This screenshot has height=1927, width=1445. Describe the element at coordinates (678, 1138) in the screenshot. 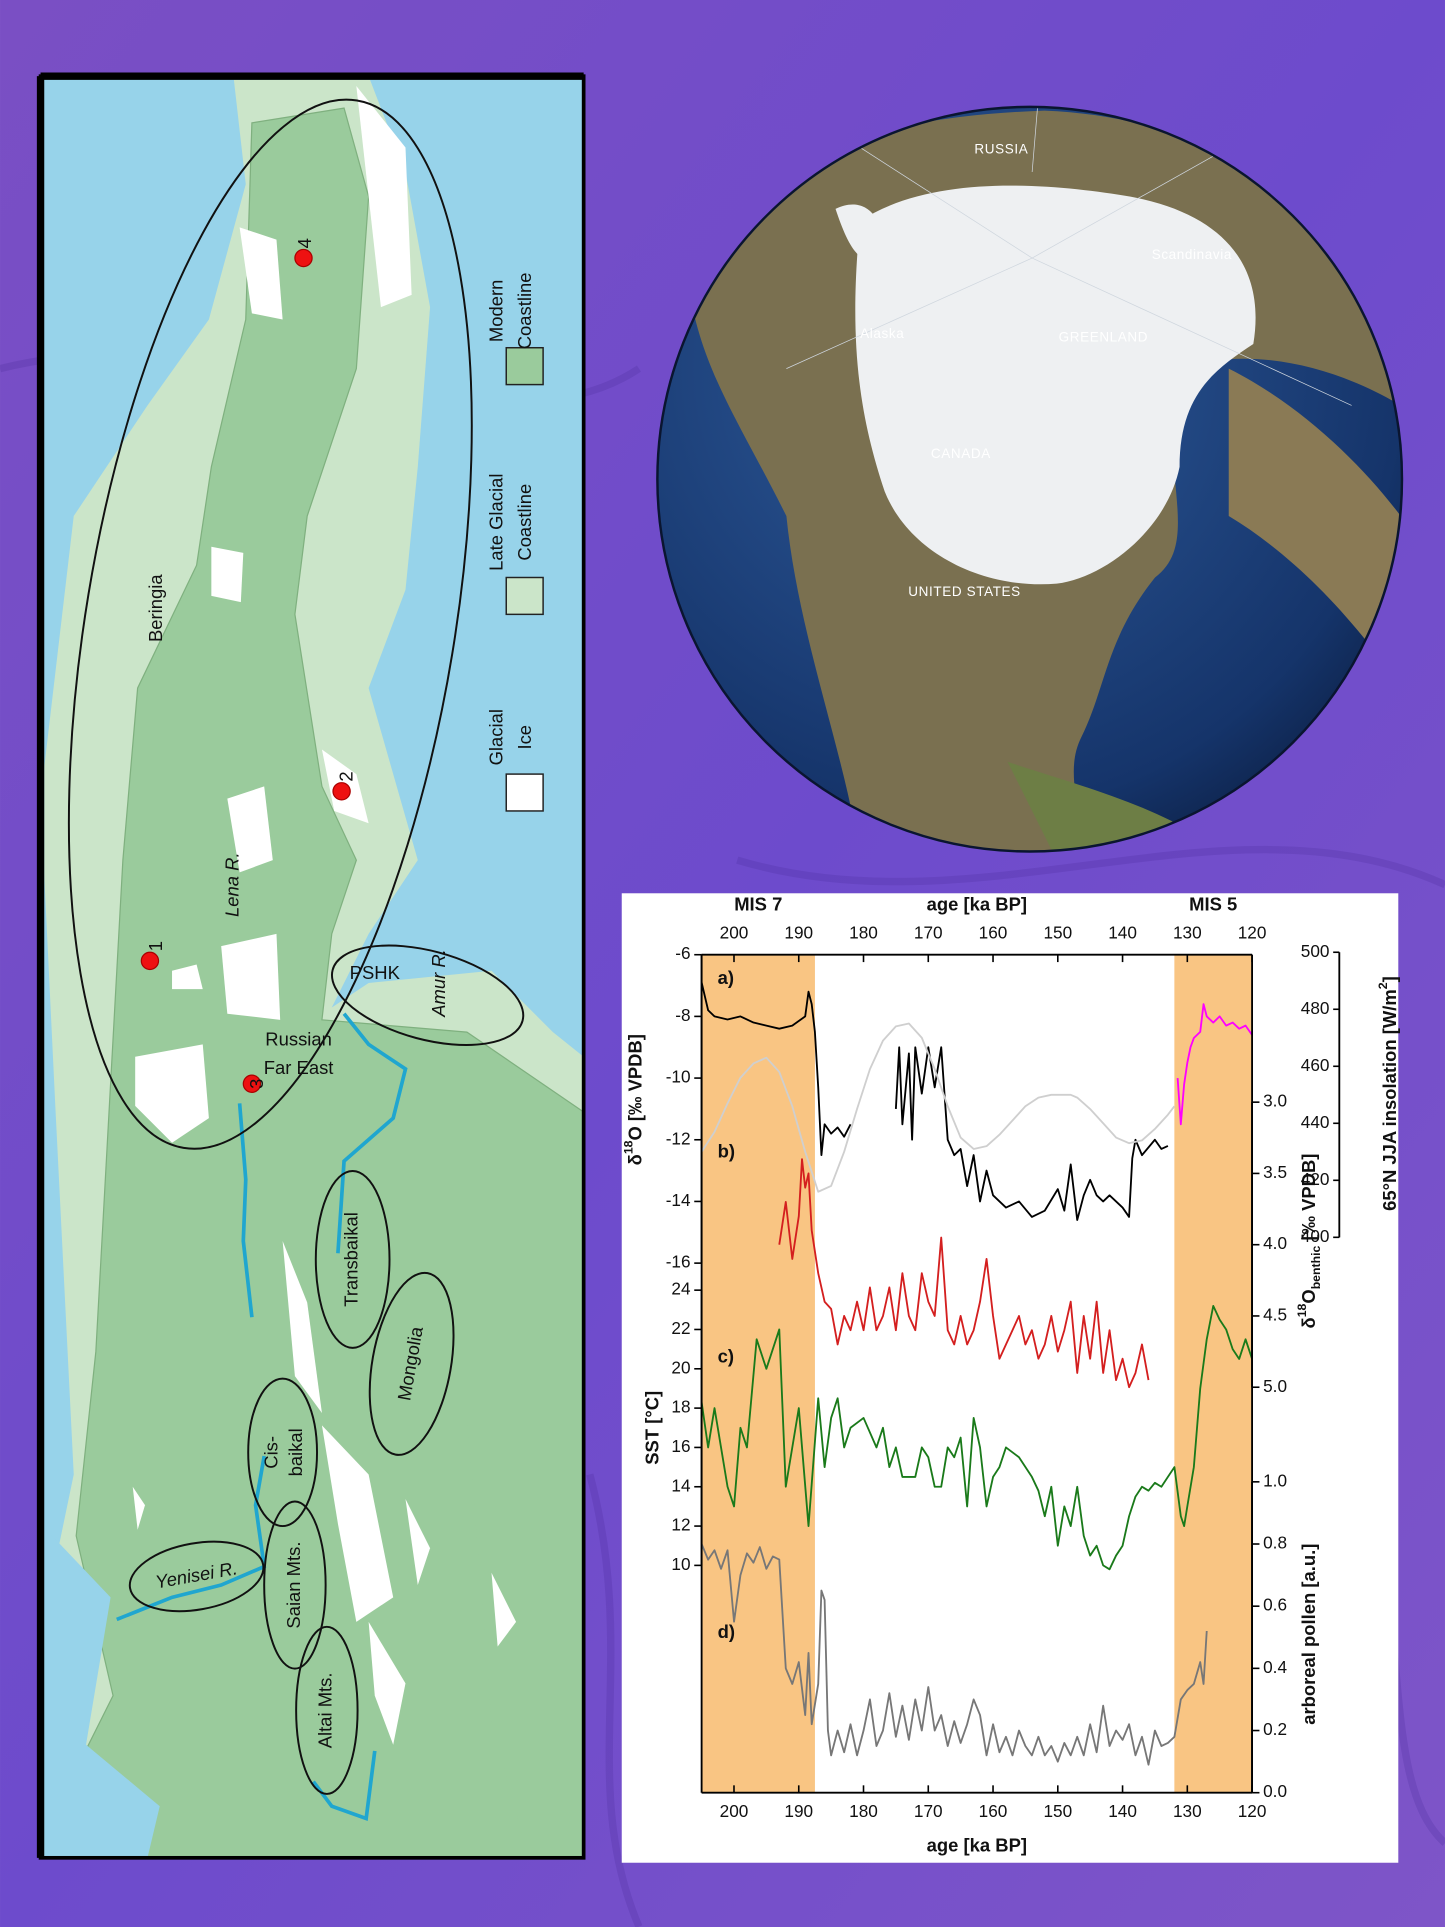

I see `y-tick-label: -12` at that location.